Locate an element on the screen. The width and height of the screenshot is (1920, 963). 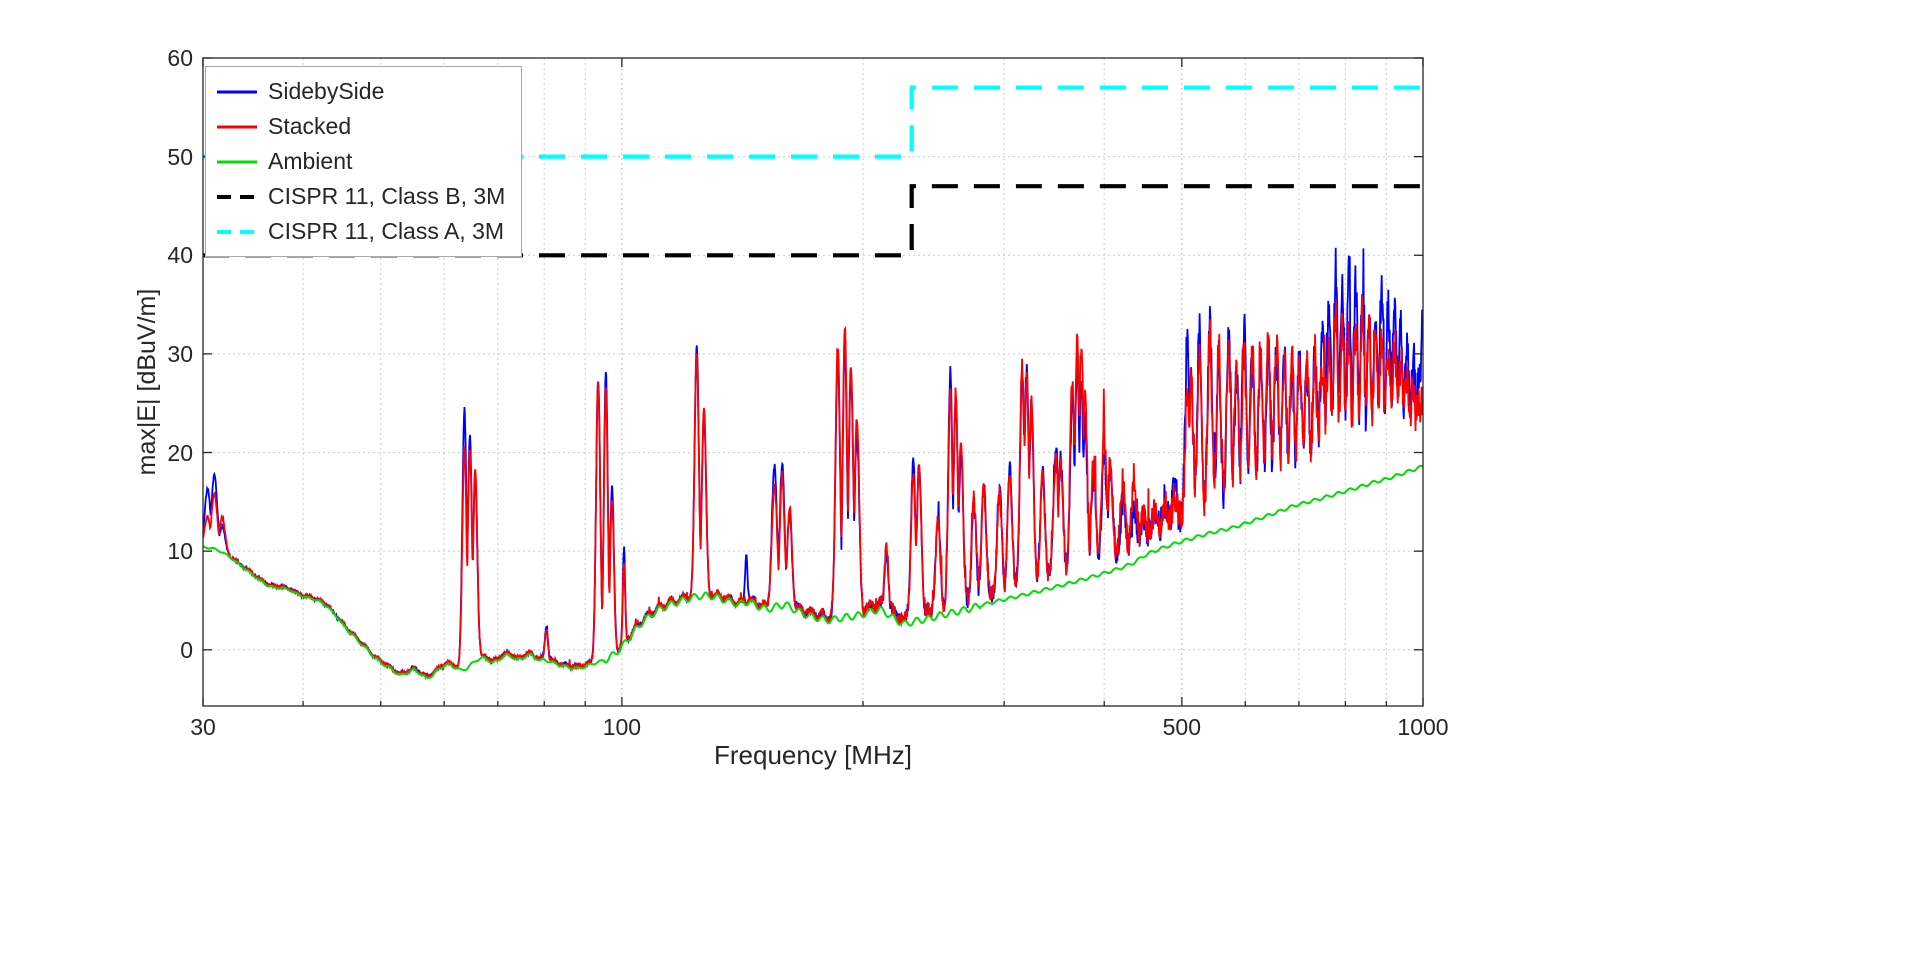
limit-line-cispr-11-class-a-3m is located at coordinates (813, 122).